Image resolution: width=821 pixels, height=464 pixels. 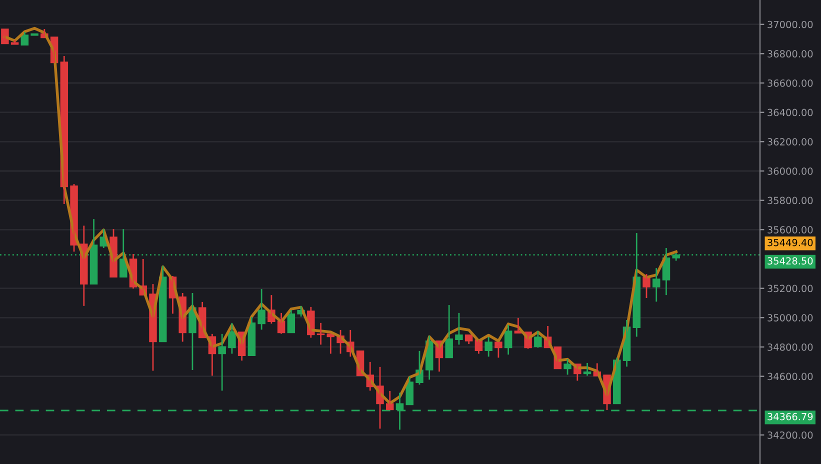 I want to click on y-tick-label: 35800.00, so click(x=790, y=200).